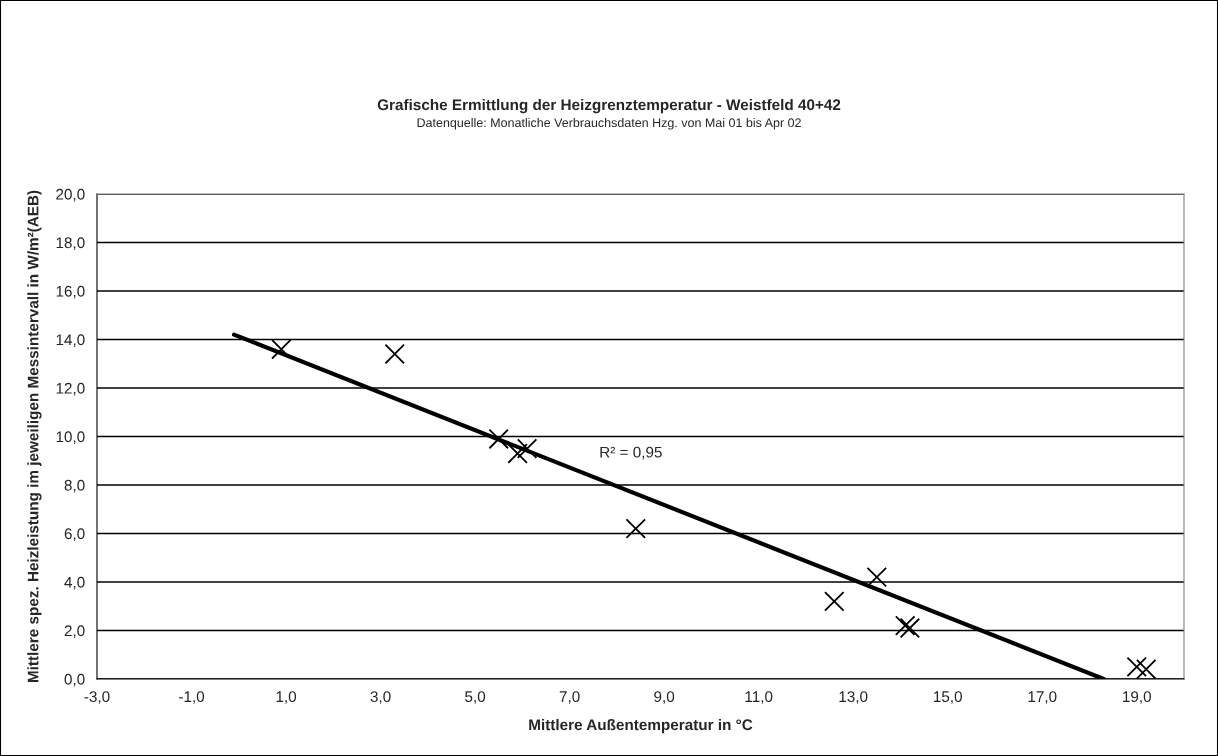 The height and width of the screenshot is (756, 1218). Describe the element at coordinates (70, 292) in the screenshot. I see `y-tick-label: 16,0` at that location.